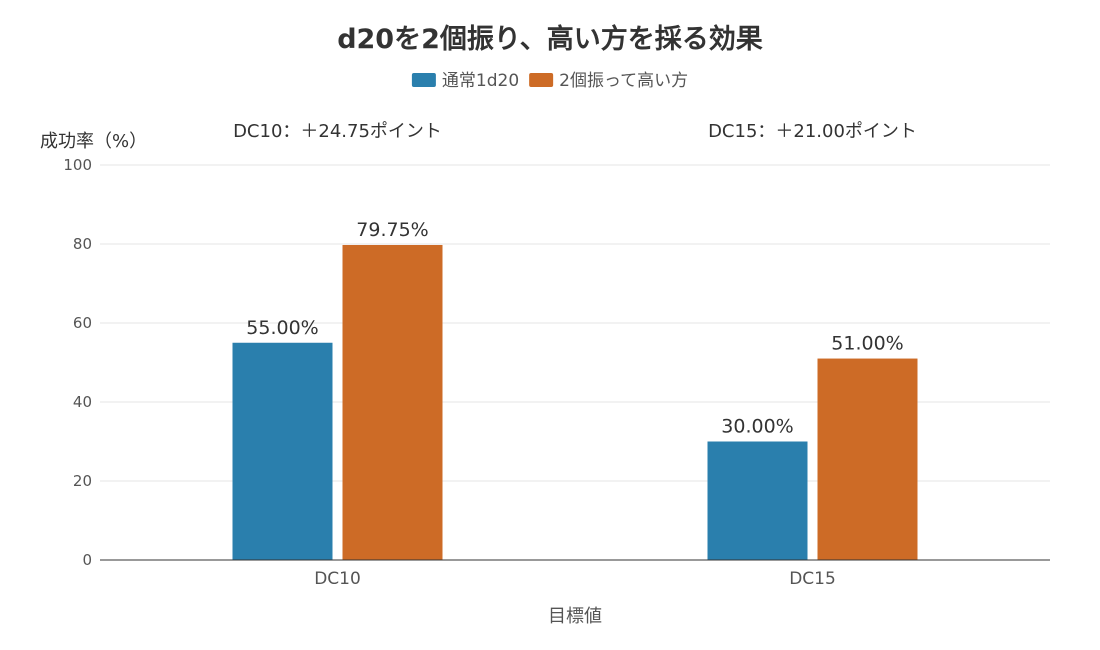  What do you see at coordinates (757, 427) in the screenshot?
I see `data-label: 30.00%` at bounding box center [757, 427].